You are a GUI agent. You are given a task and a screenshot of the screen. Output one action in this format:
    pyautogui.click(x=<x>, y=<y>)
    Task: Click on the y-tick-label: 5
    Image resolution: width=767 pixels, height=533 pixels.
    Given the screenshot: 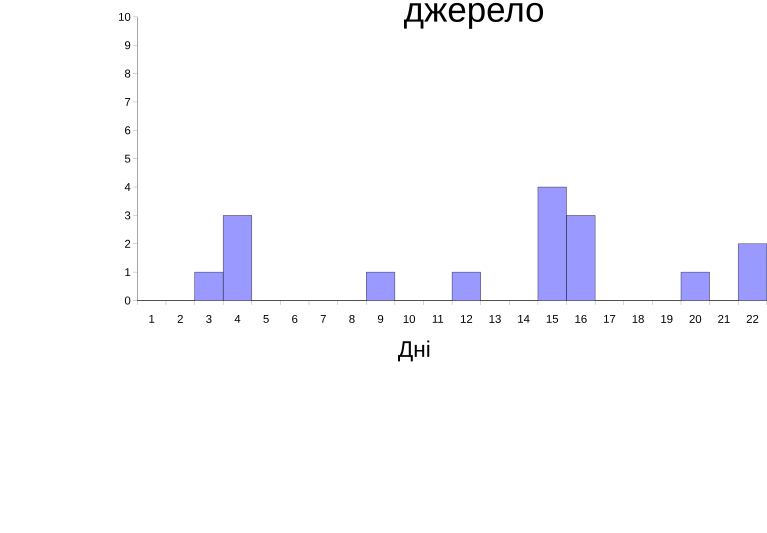 What is the action you would take?
    pyautogui.click(x=127, y=158)
    